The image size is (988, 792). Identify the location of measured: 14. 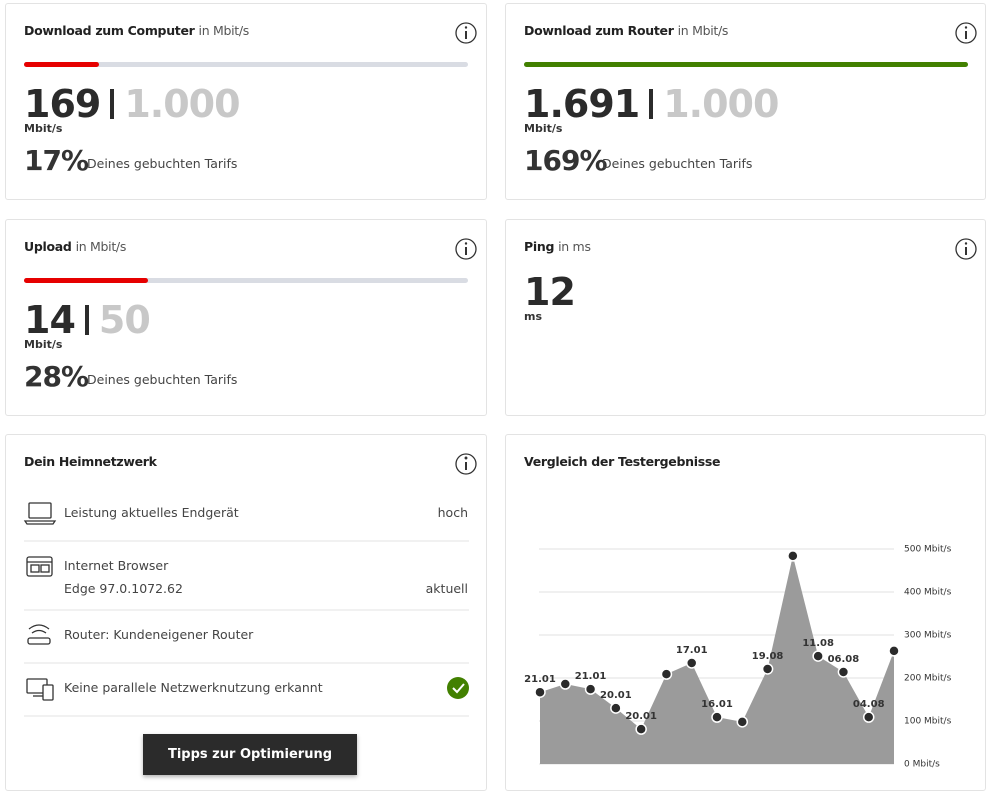
(50, 320).